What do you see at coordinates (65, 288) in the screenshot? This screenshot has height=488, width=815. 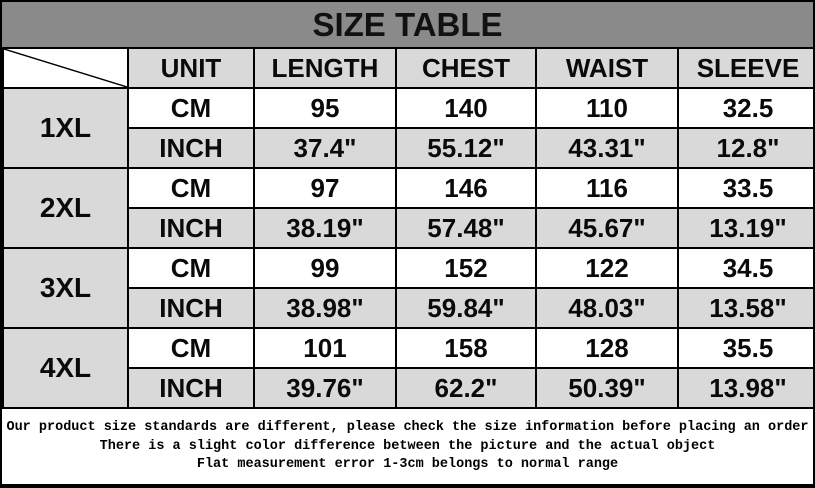 I see `size-cell-3xl: 3XL` at bounding box center [65, 288].